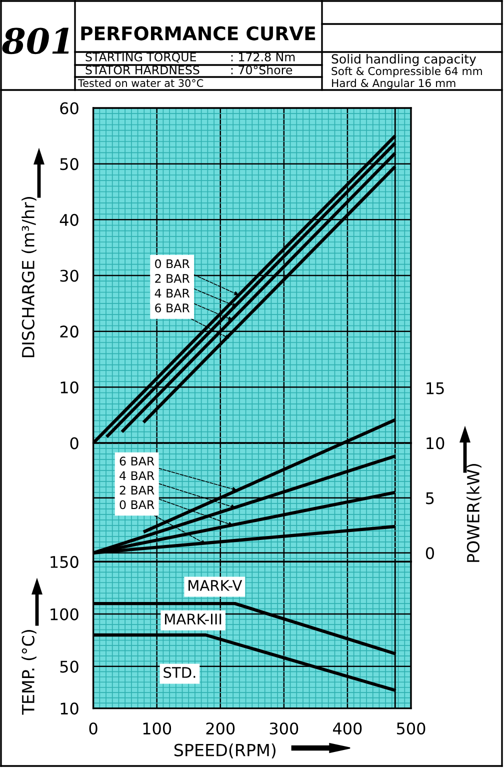  I want to click on x-tick-label: 200, so click(220, 728).